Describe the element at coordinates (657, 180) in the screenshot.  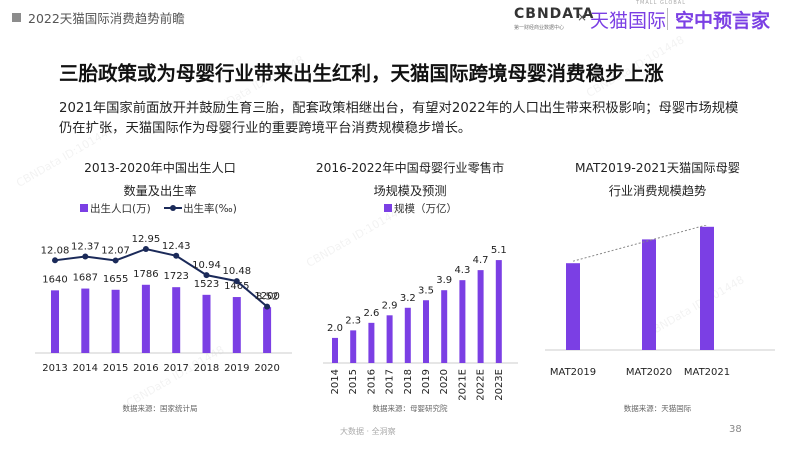
I see `chart3-title: MAT2019-2021天猫国际母婴 行业消费规模趋势` at that location.